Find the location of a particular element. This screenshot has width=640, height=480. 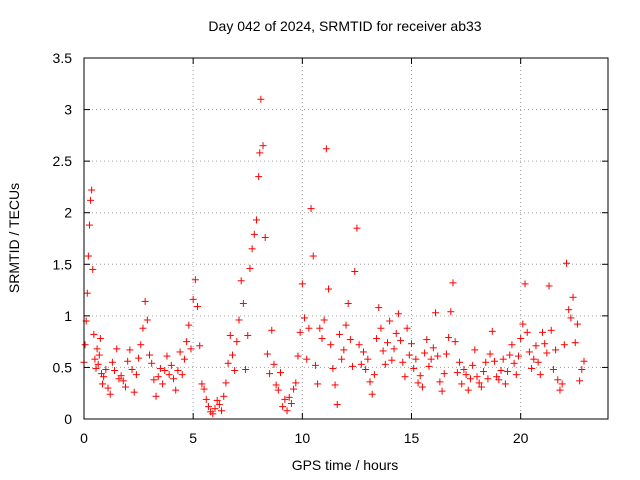

x-tick-label: 10 is located at coordinates (303, 438).